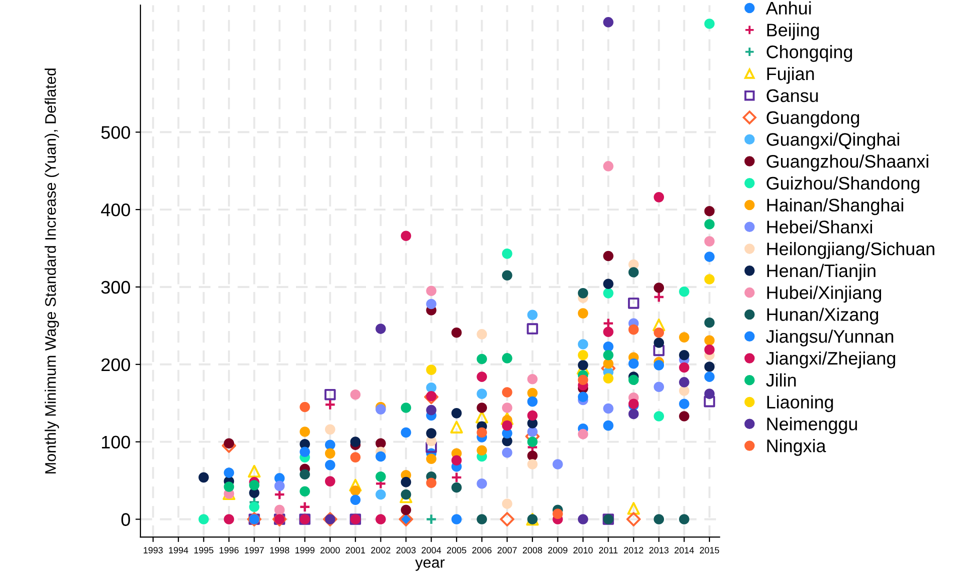 Image resolution: width=962 pixels, height=575 pixels. What do you see at coordinates (824, 294) in the screenshot?
I see `legend-label: Hubei/Xinjiang` at bounding box center [824, 294].